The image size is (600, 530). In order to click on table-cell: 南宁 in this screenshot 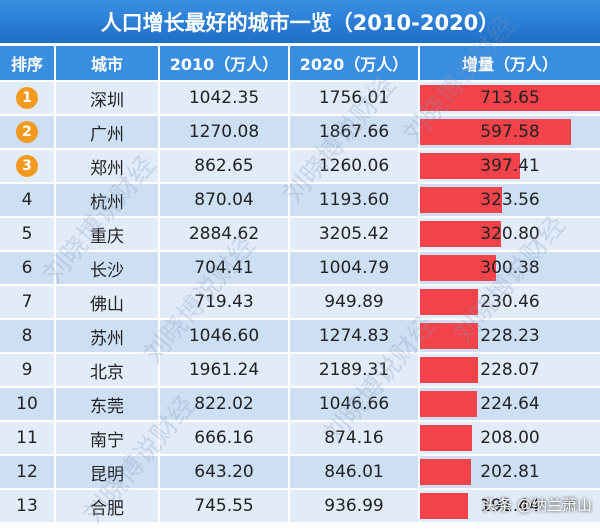, I will do `click(107, 438)`.